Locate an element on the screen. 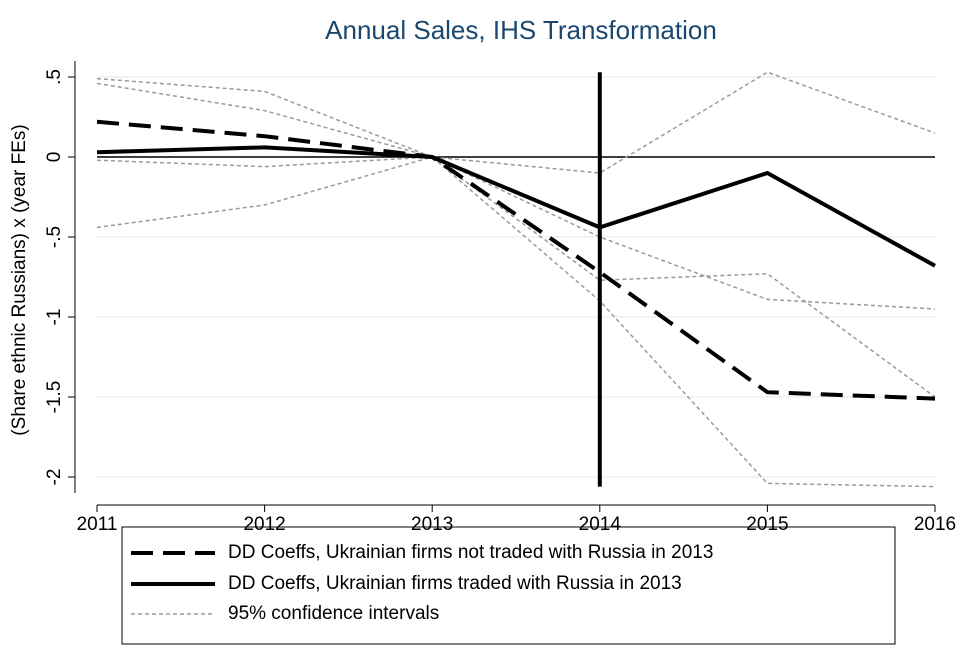 This screenshot has width=971, height=672. legend-label: 95% confidence intervals is located at coordinates (333, 613).